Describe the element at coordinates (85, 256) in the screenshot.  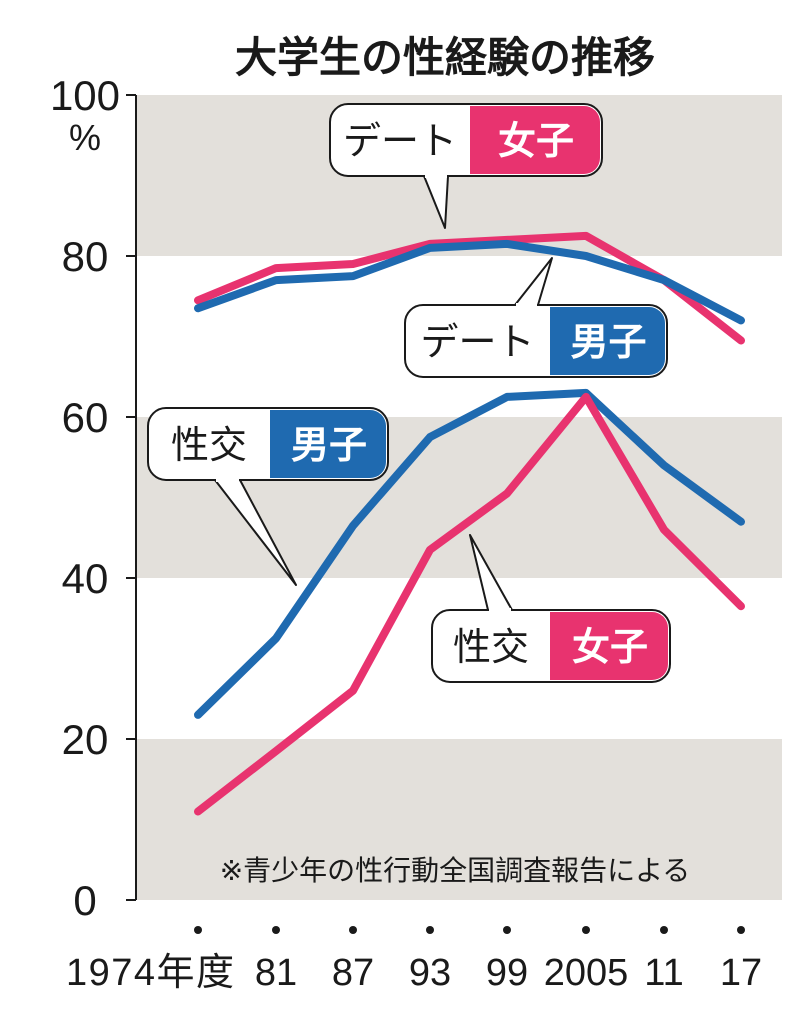
I see `y-tick-label: 80` at that location.